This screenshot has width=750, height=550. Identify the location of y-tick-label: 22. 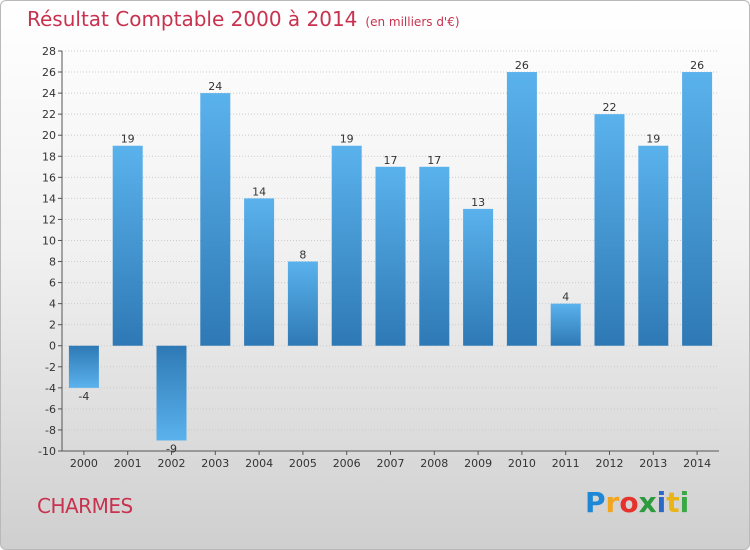
(49, 114).